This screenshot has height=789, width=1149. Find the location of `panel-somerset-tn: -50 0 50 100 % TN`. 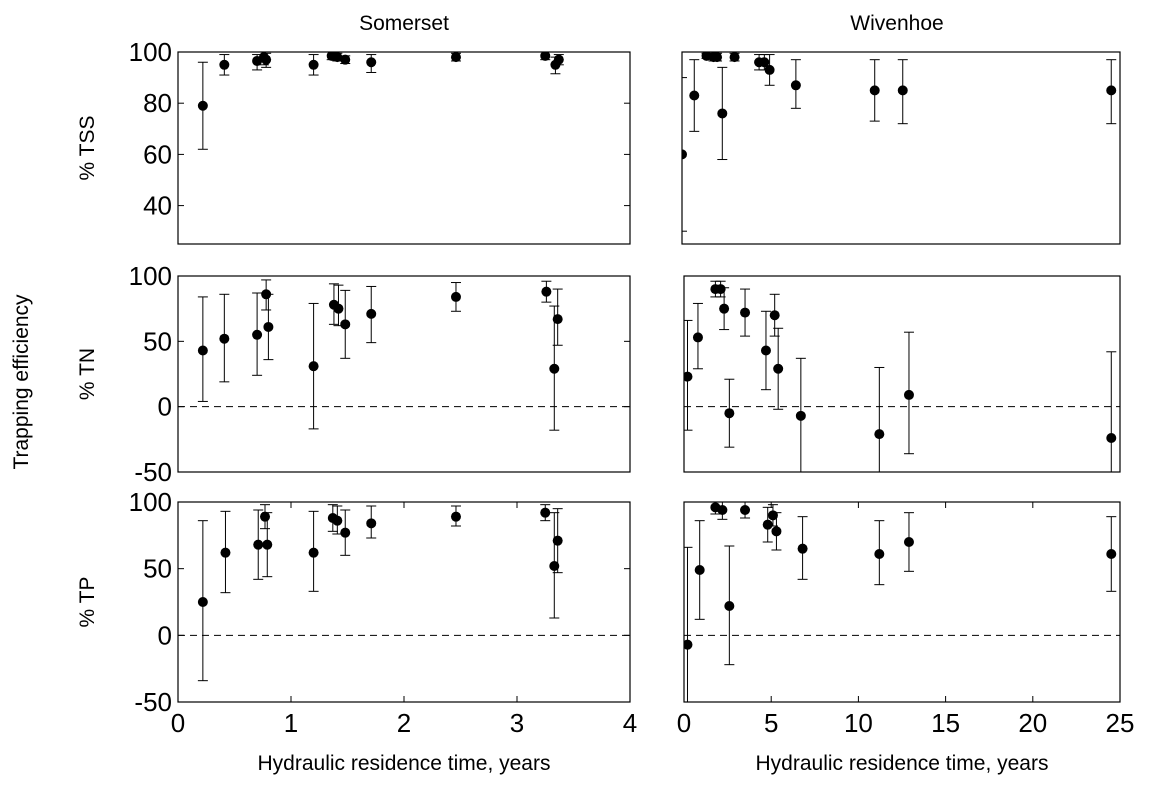

panel-somerset-tn: -50 0 50 100 % TN is located at coordinates (353, 374).